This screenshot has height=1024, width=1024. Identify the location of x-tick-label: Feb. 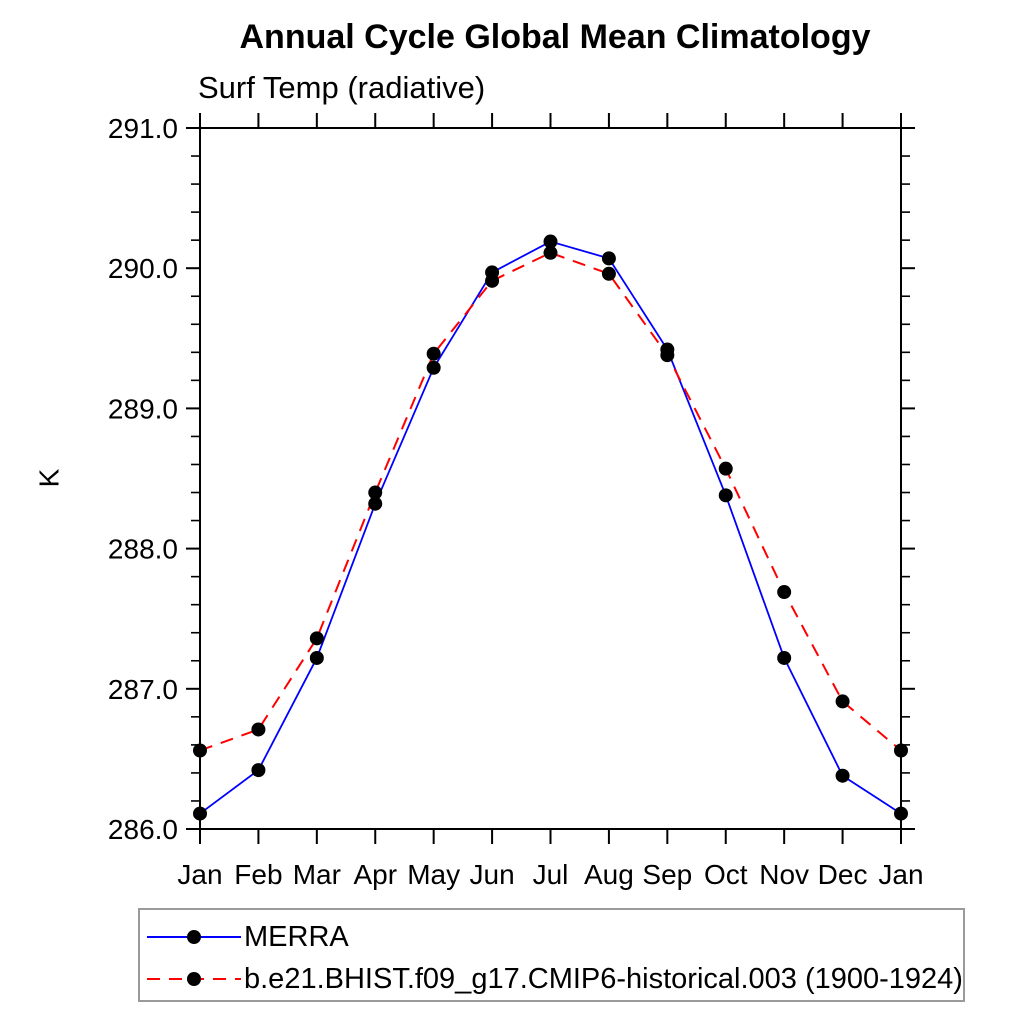
(258, 874).